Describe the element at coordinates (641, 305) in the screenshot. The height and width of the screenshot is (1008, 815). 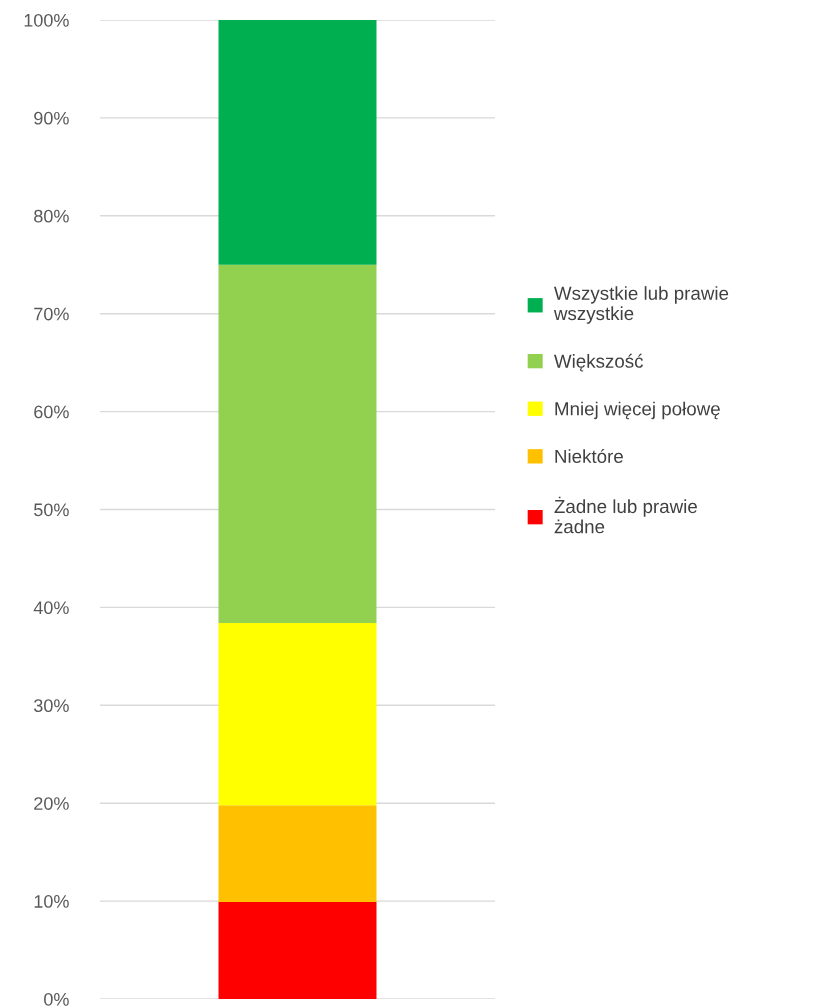
I see `legend-label: Wszystkie lub prawie wszystkie` at that location.